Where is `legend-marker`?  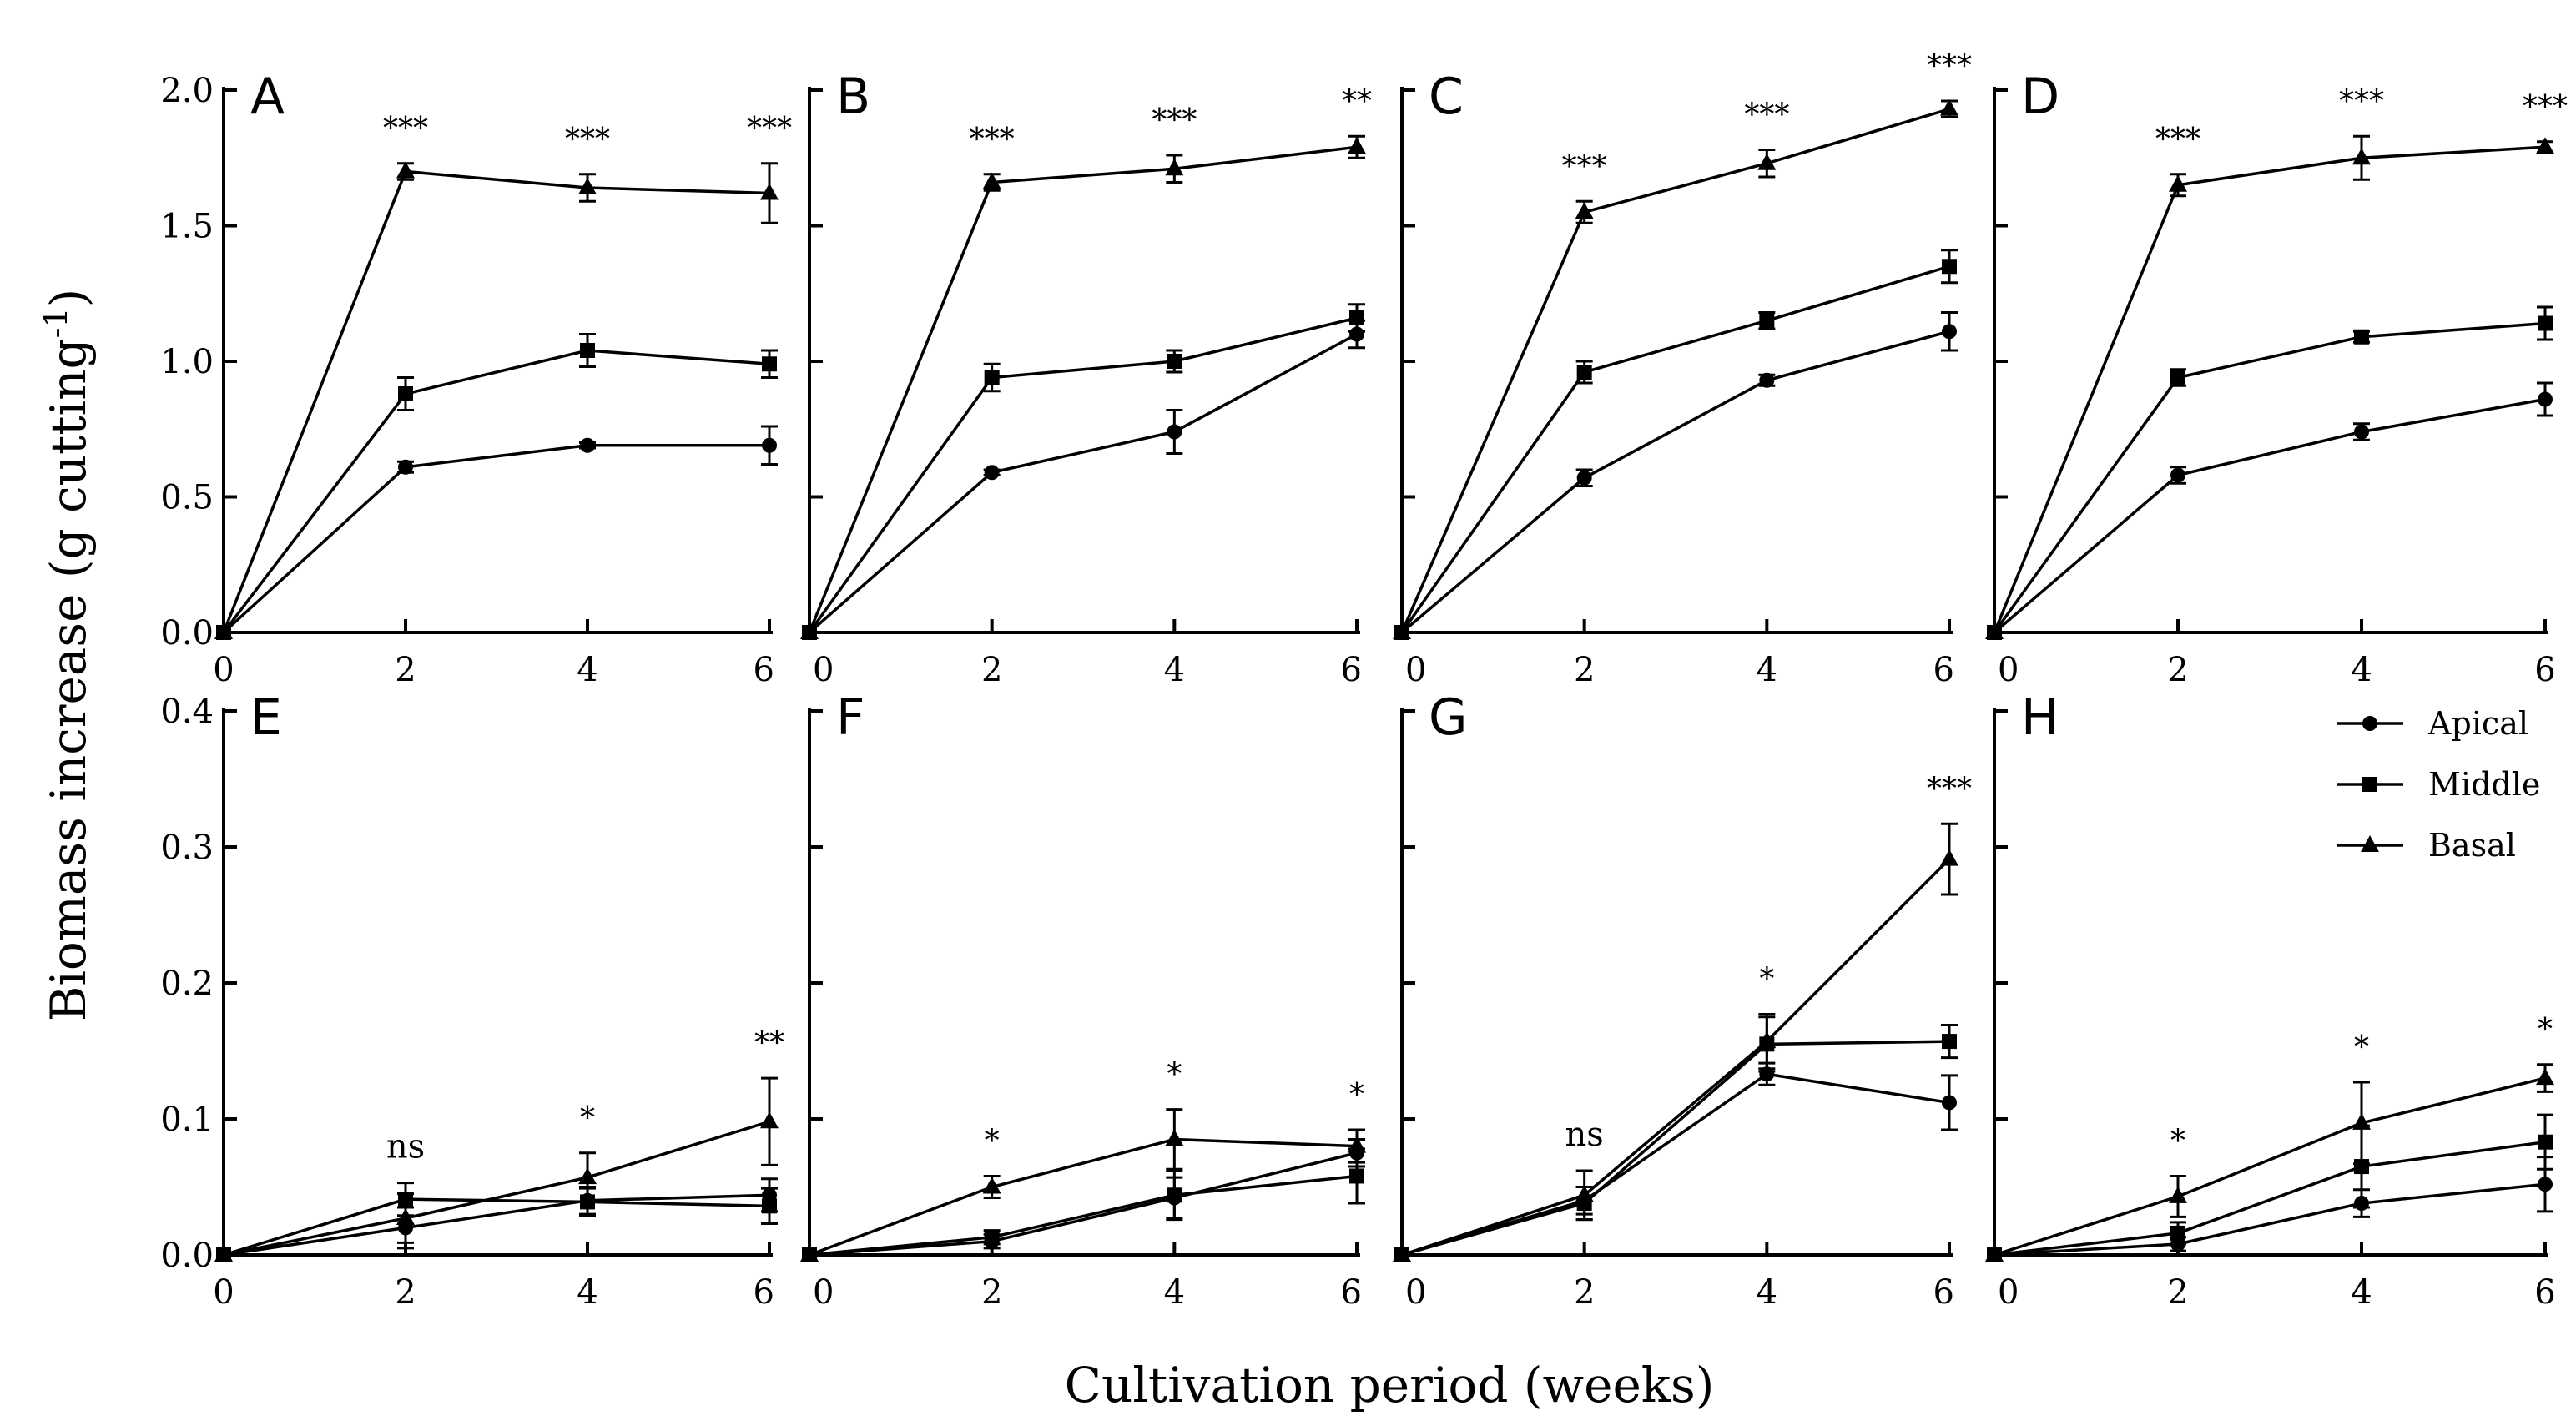 legend-marker is located at coordinates (2370, 723).